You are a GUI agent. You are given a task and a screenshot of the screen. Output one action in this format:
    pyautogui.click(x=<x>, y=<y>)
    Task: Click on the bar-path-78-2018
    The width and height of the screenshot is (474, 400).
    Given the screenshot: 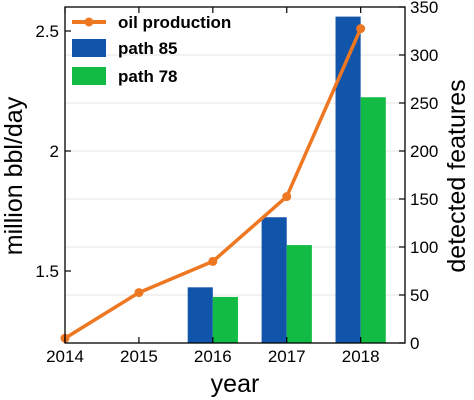 What is the action you would take?
    pyautogui.click(x=373, y=220)
    